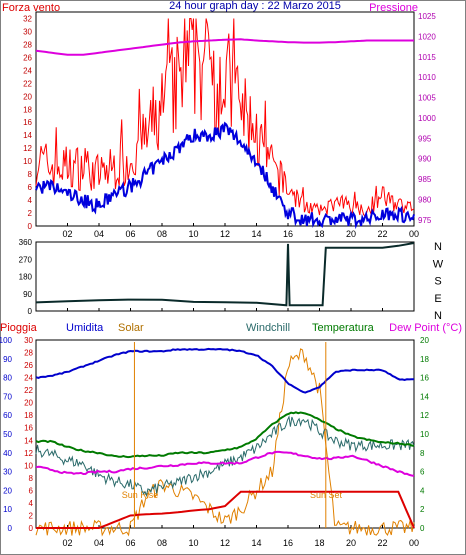 This screenshot has width=466, height=555. What do you see at coordinates (425, 200) in the screenshot?
I see `pressure-axis-tick: 980` at bounding box center [425, 200].